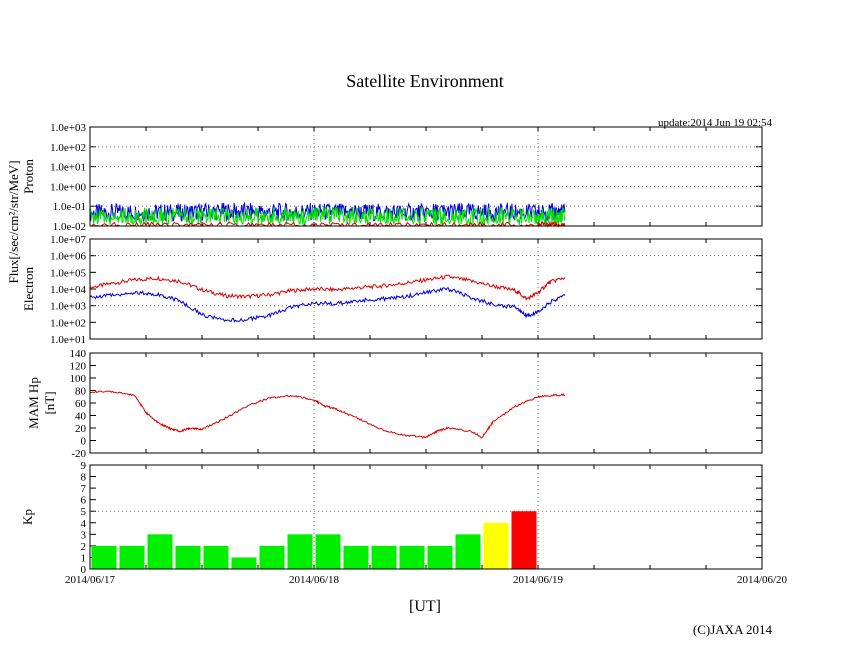 This screenshot has width=846, height=655. What do you see at coordinates (78, 367) in the screenshot?
I see `y-tick-label: 120` at bounding box center [78, 367].